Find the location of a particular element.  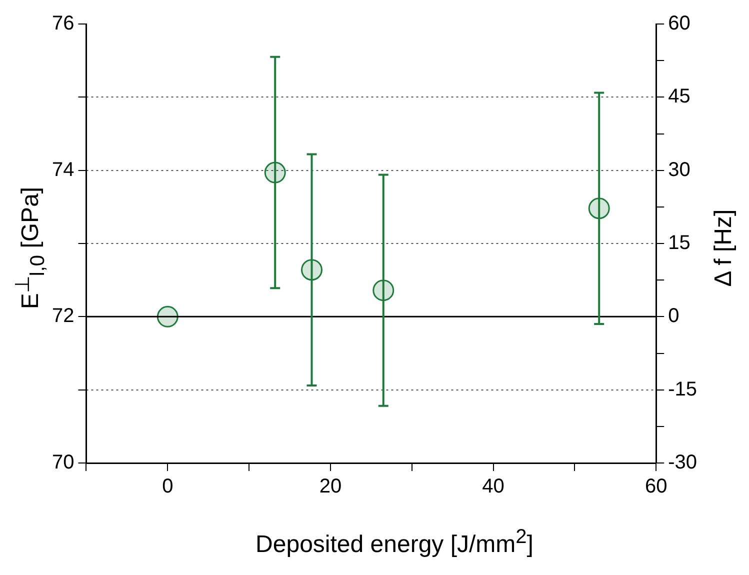

y2-tick-label: 15 is located at coordinates (679, 243).